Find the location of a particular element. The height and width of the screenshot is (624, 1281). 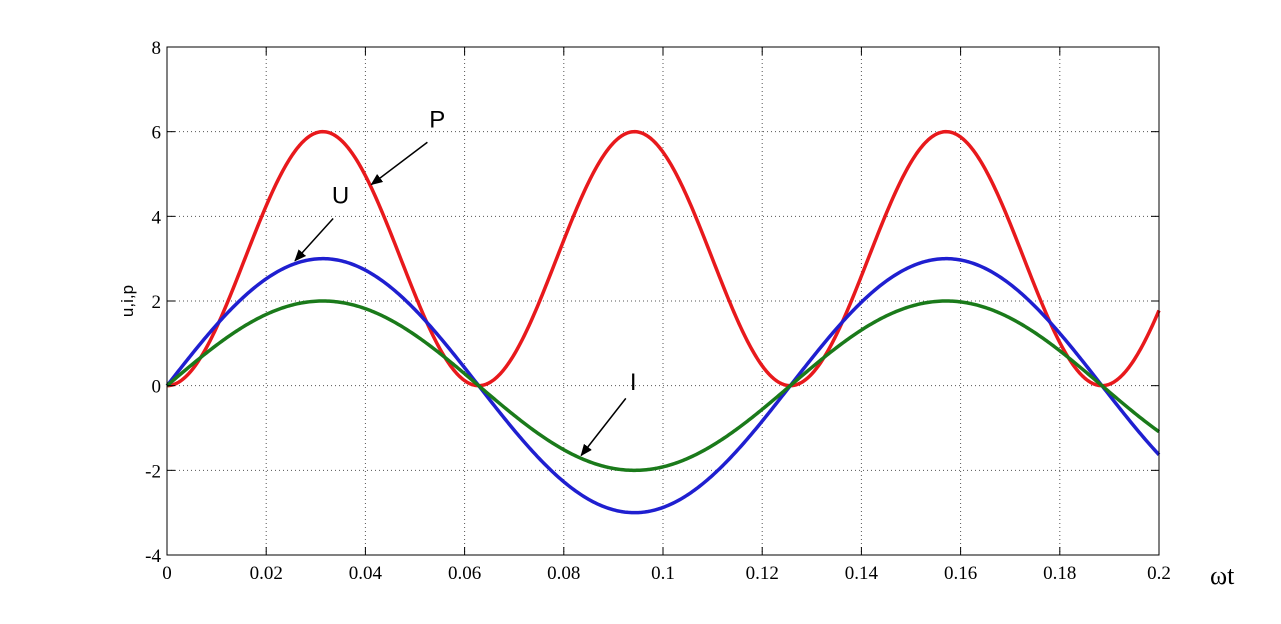

annotation-label-u: U is located at coordinates (340, 196).